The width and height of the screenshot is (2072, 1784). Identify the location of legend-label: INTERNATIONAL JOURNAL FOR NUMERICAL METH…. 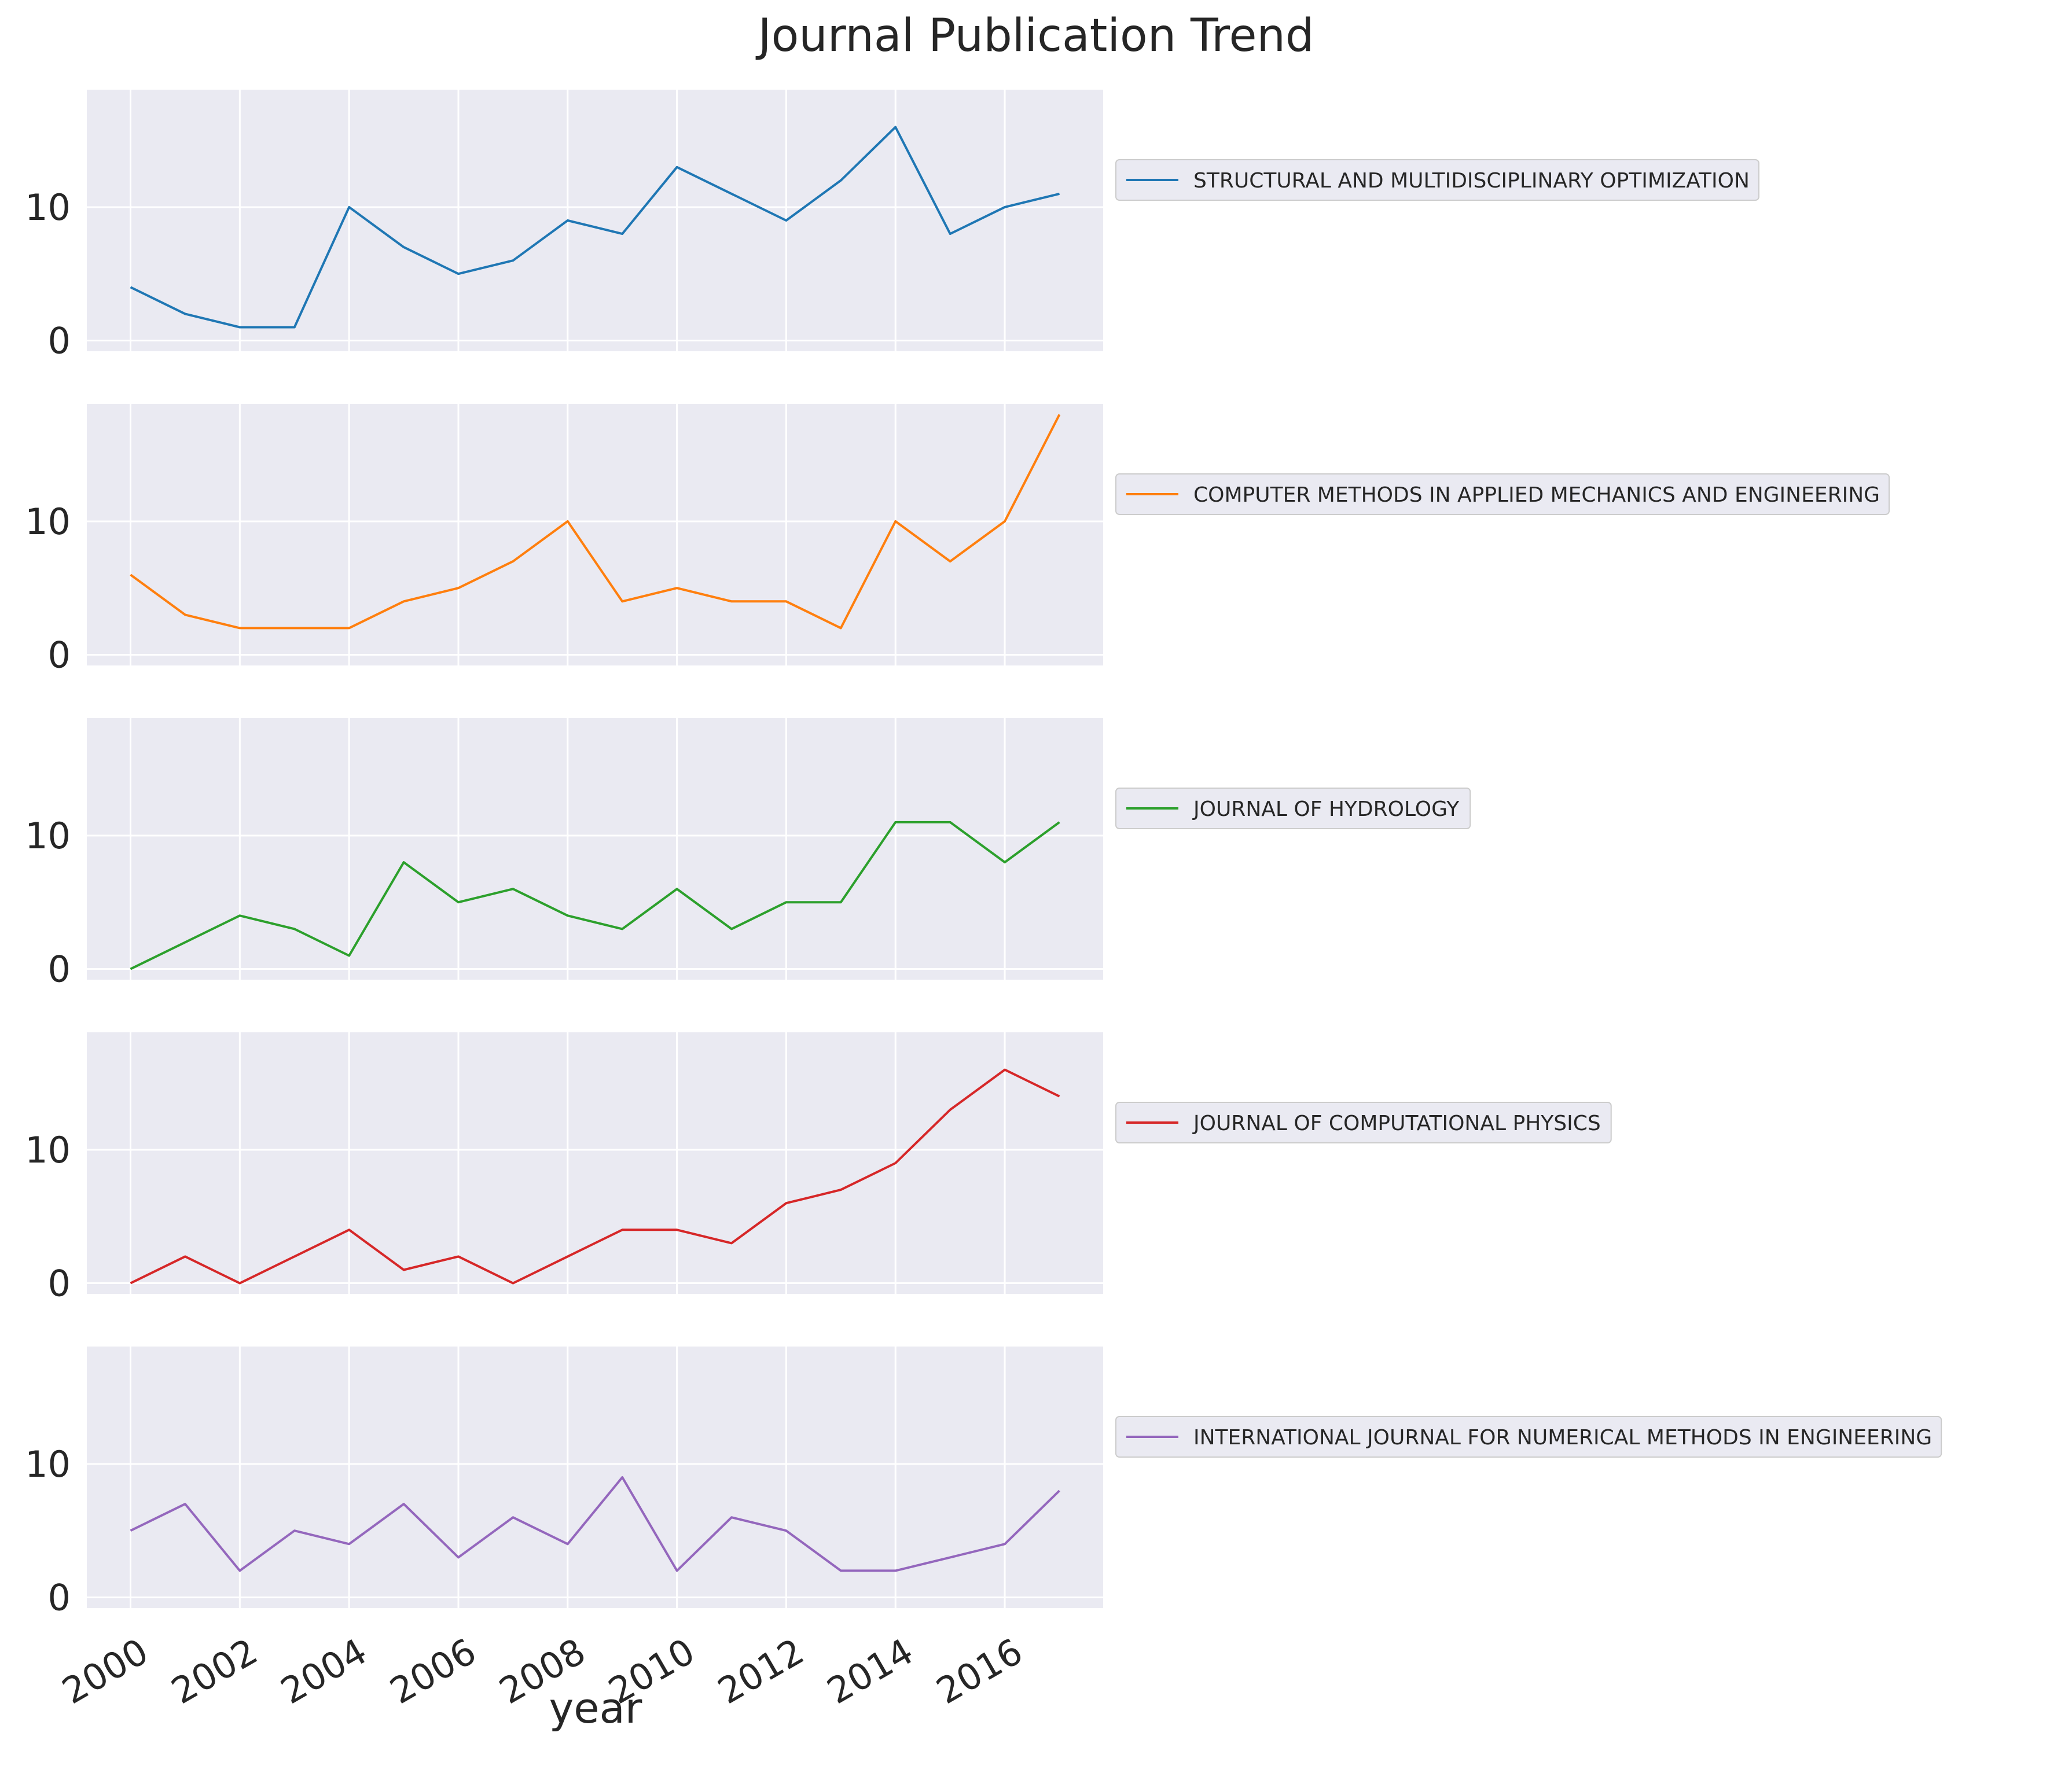
(1562, 1438).